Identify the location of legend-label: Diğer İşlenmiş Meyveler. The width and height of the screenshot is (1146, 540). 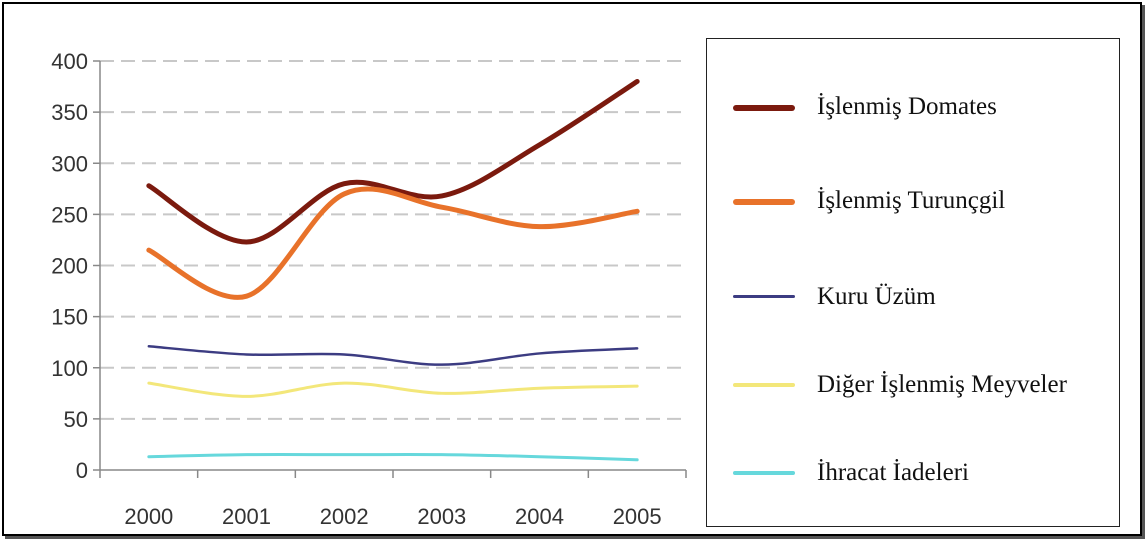
(942, 385).